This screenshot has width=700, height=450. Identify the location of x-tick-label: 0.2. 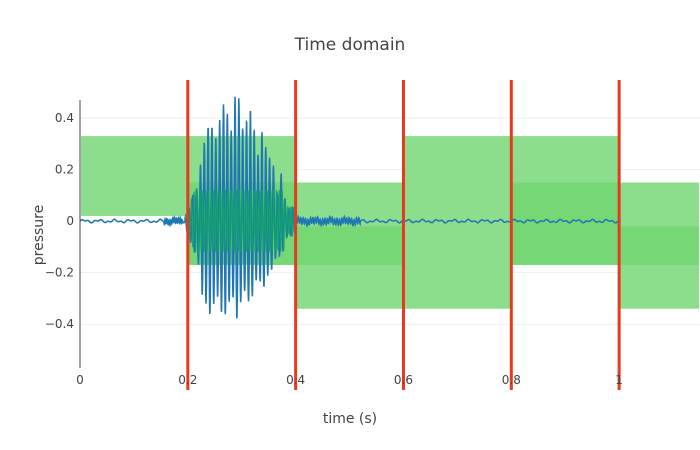
(187, 380).